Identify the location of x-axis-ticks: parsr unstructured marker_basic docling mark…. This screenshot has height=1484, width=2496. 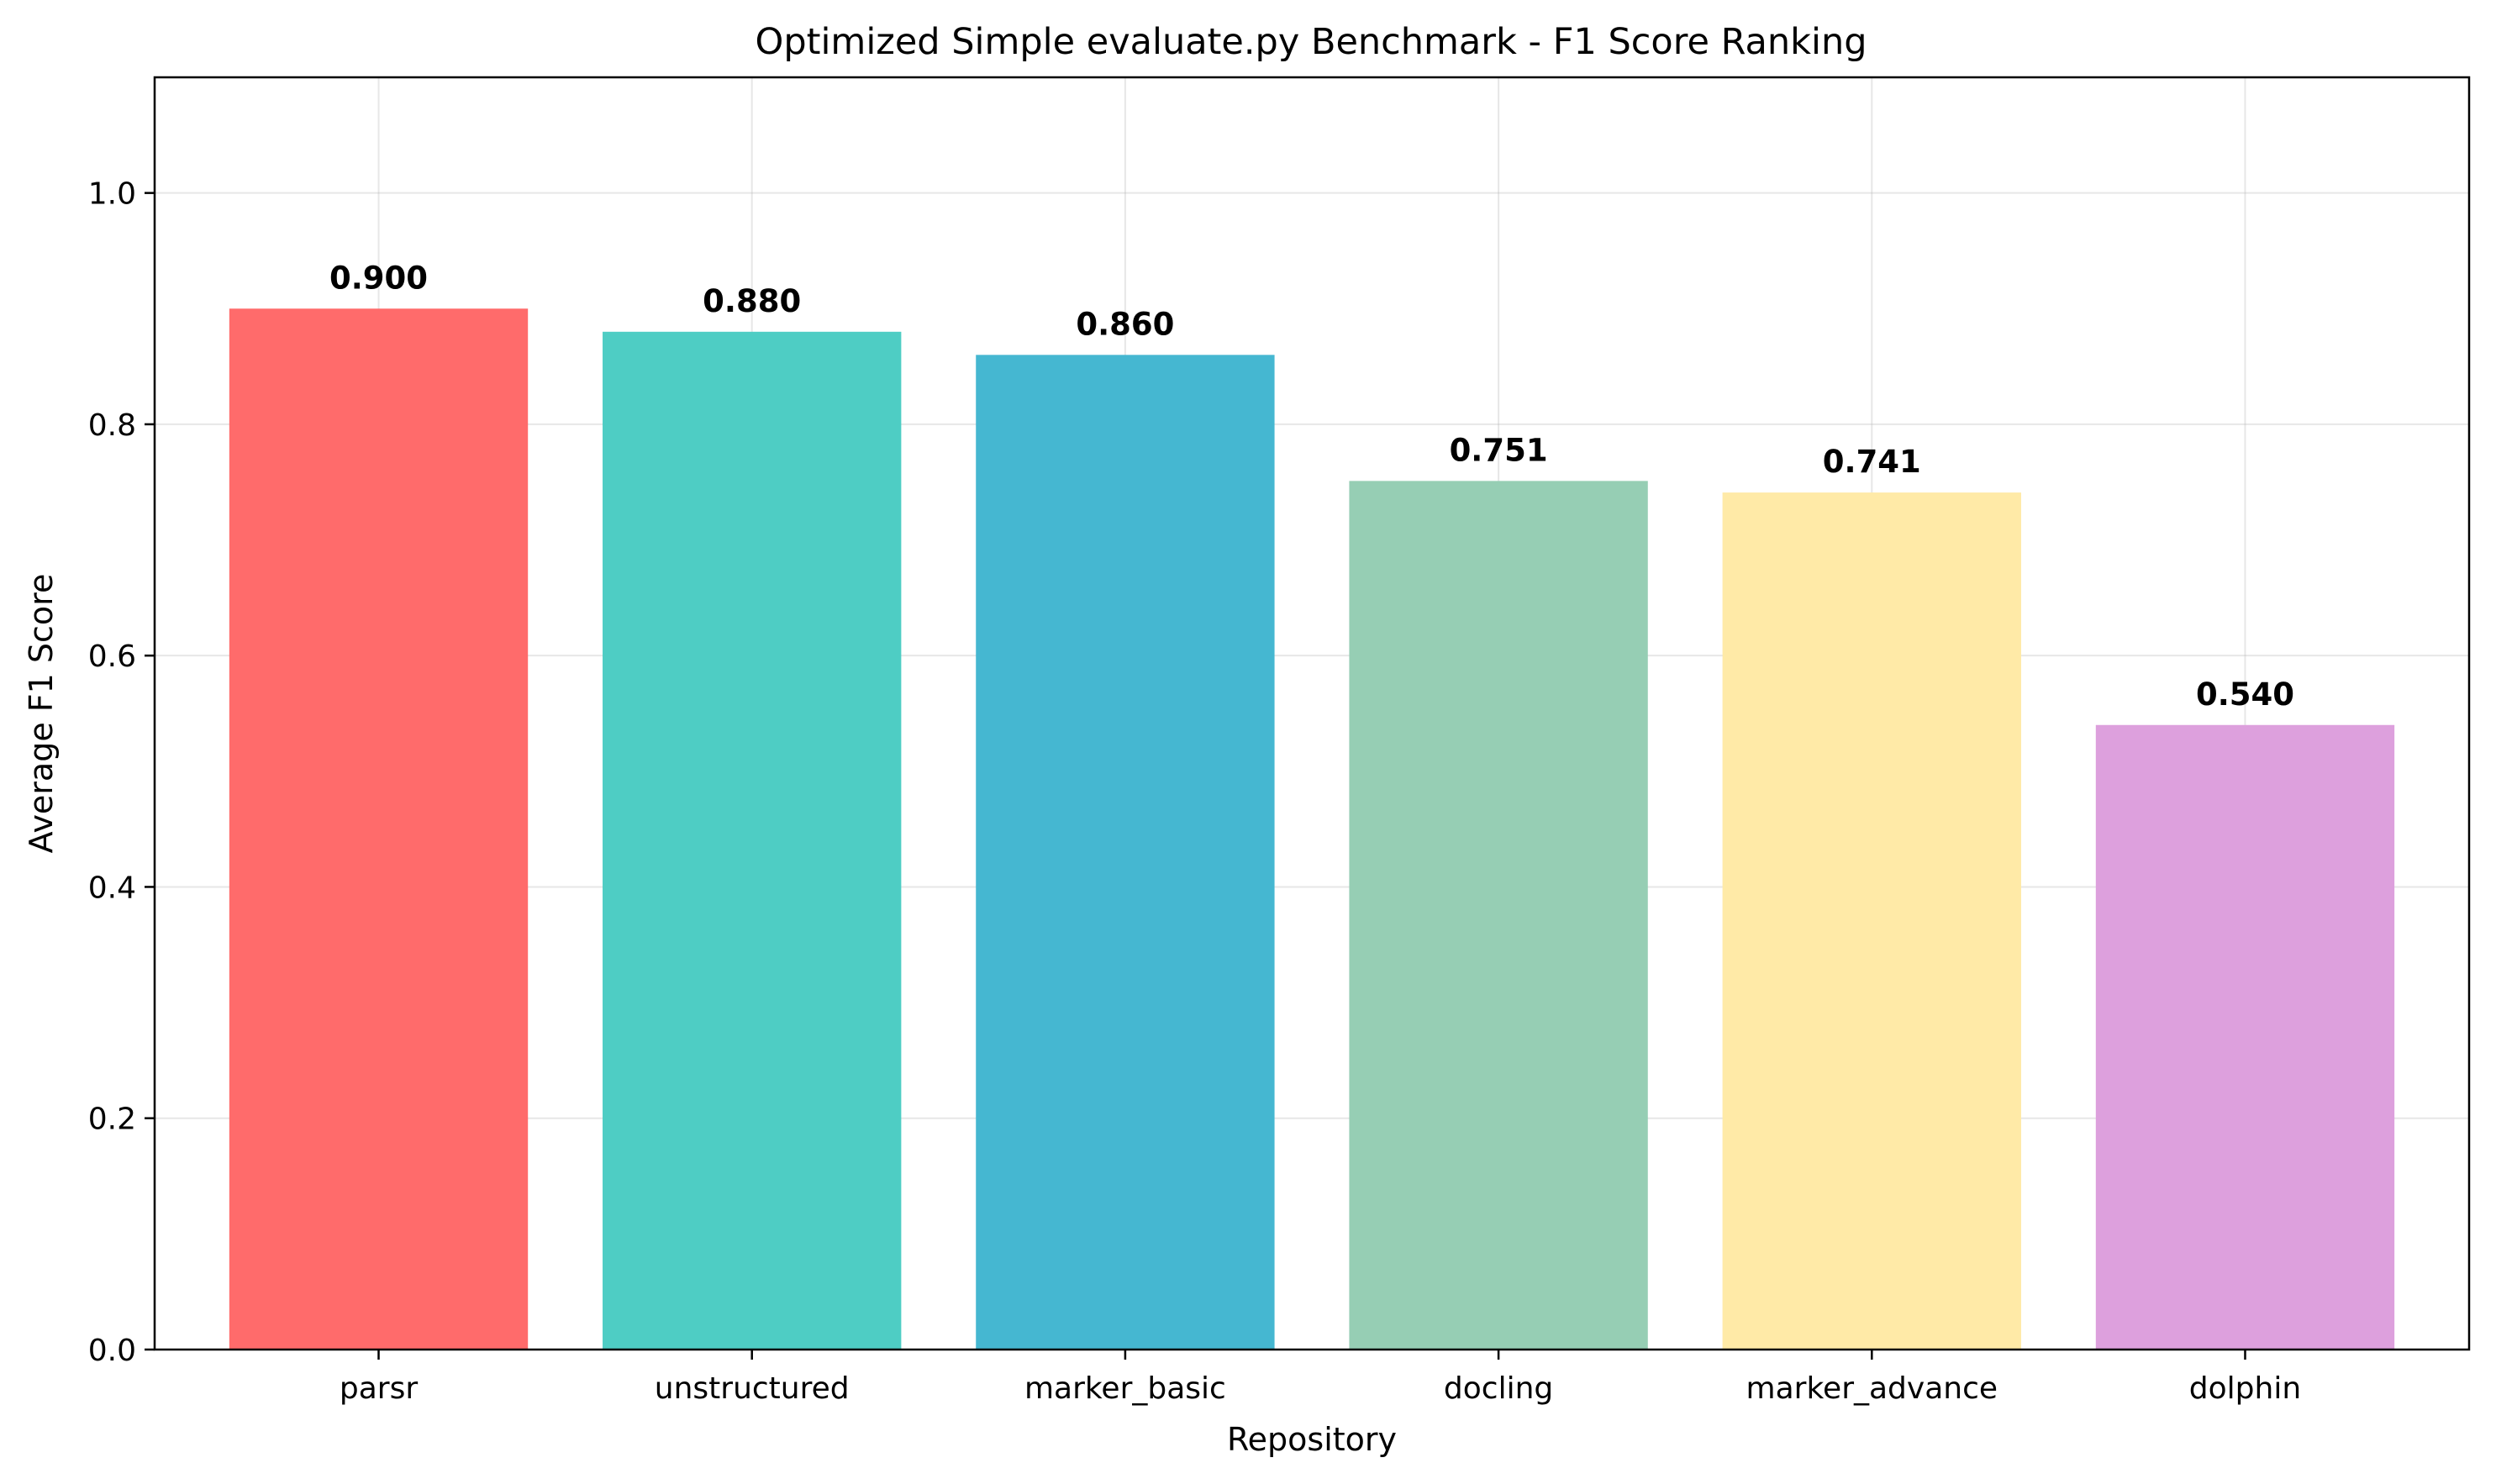
(1321, 1378).